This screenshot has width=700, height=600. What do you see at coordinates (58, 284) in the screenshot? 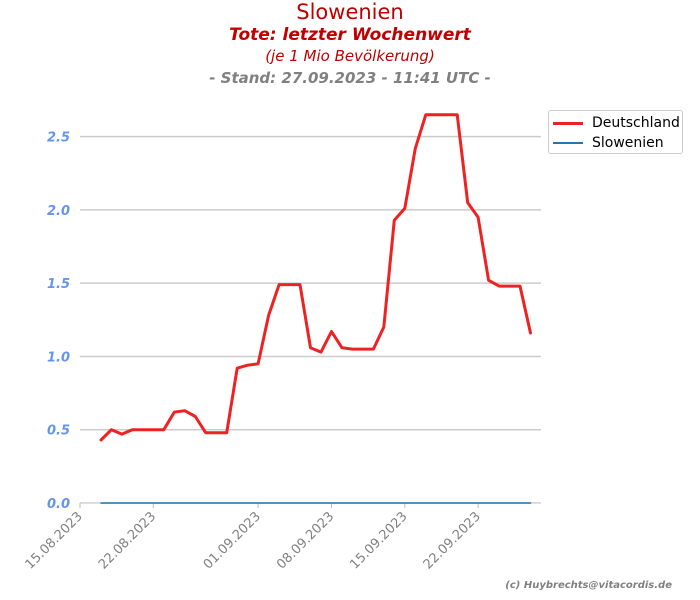
I see `y-tick-label: 1.5` at bounding box center [58, 284].